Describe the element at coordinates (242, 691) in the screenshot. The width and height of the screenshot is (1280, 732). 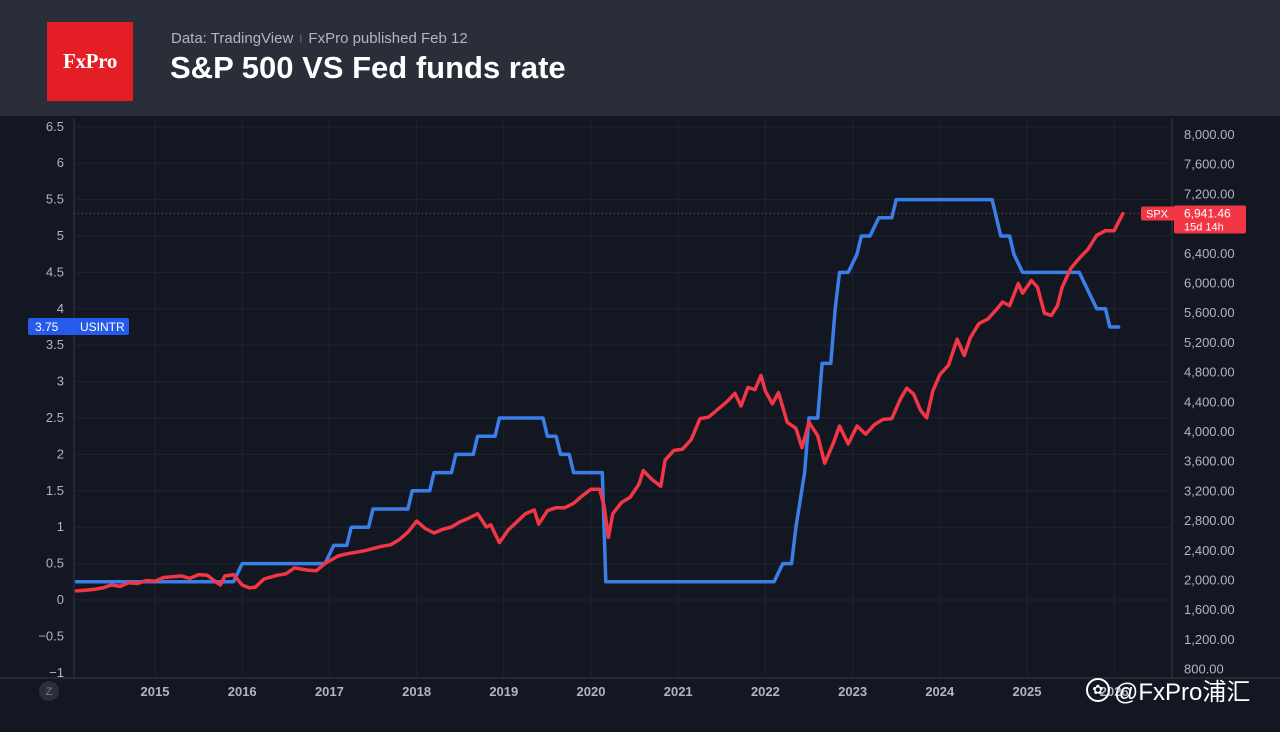
I see `x-tick-label: 2016` at that location.